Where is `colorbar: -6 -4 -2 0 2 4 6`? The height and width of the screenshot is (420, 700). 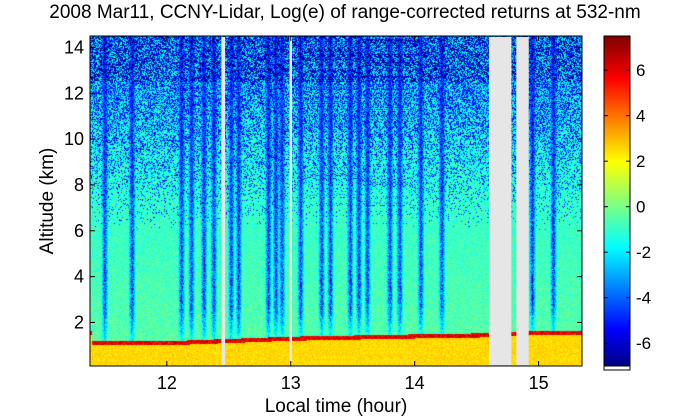
colorbar: -6 -4 -2 0 2 4 6 is located at coordinates (627, 203).